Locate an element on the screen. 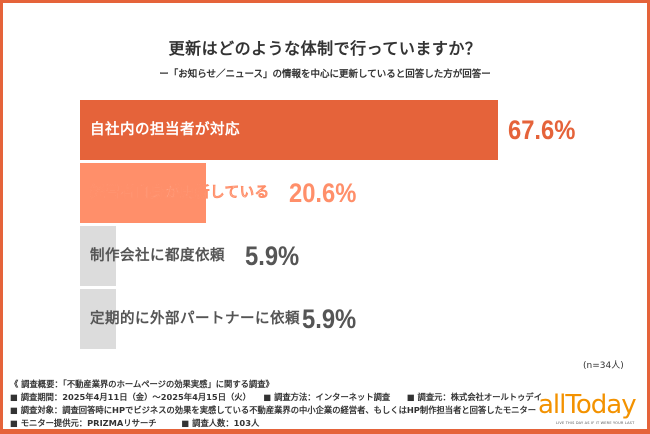 This screenshot has width=650, height=434. logo-wordmark: allToday is located at coordinates (587, 405).